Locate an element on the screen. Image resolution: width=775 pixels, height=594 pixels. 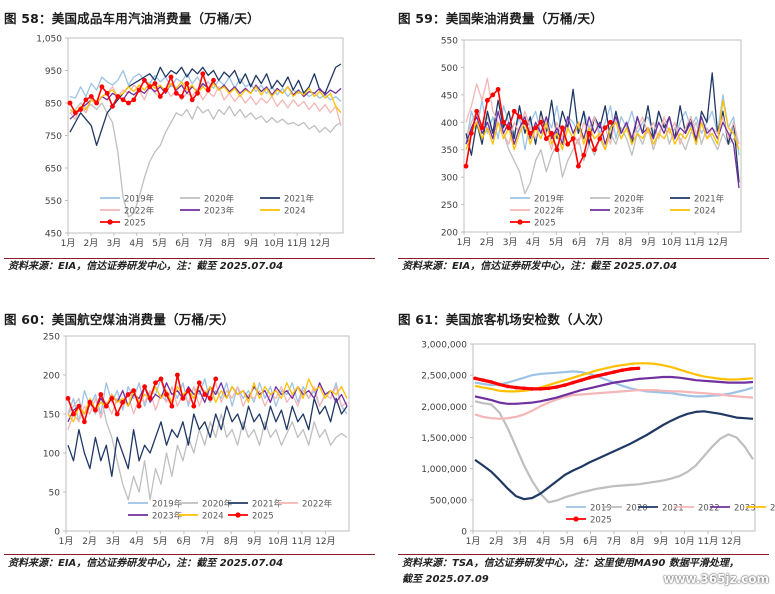
y-tick-label: 550 is located at coordinates (449, 42).